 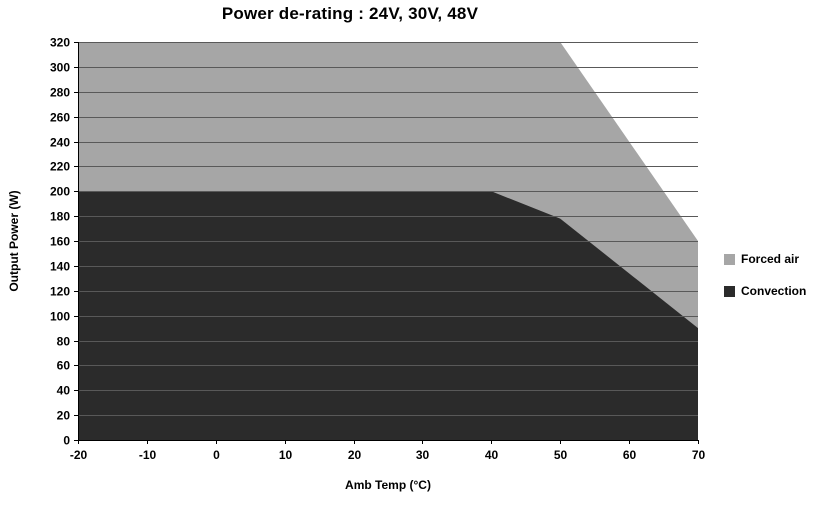 What do you see at coordinates (699, 455) in the screenshot?
I see `x-tick-label: 70` at bounding box center [699, 455].